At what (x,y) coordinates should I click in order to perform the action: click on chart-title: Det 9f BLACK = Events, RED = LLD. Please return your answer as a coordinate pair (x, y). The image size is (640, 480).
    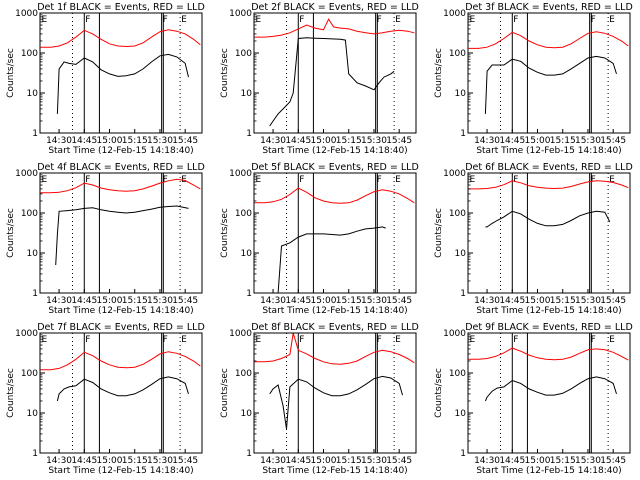
    Looking at the image, I should click on (549, 327).